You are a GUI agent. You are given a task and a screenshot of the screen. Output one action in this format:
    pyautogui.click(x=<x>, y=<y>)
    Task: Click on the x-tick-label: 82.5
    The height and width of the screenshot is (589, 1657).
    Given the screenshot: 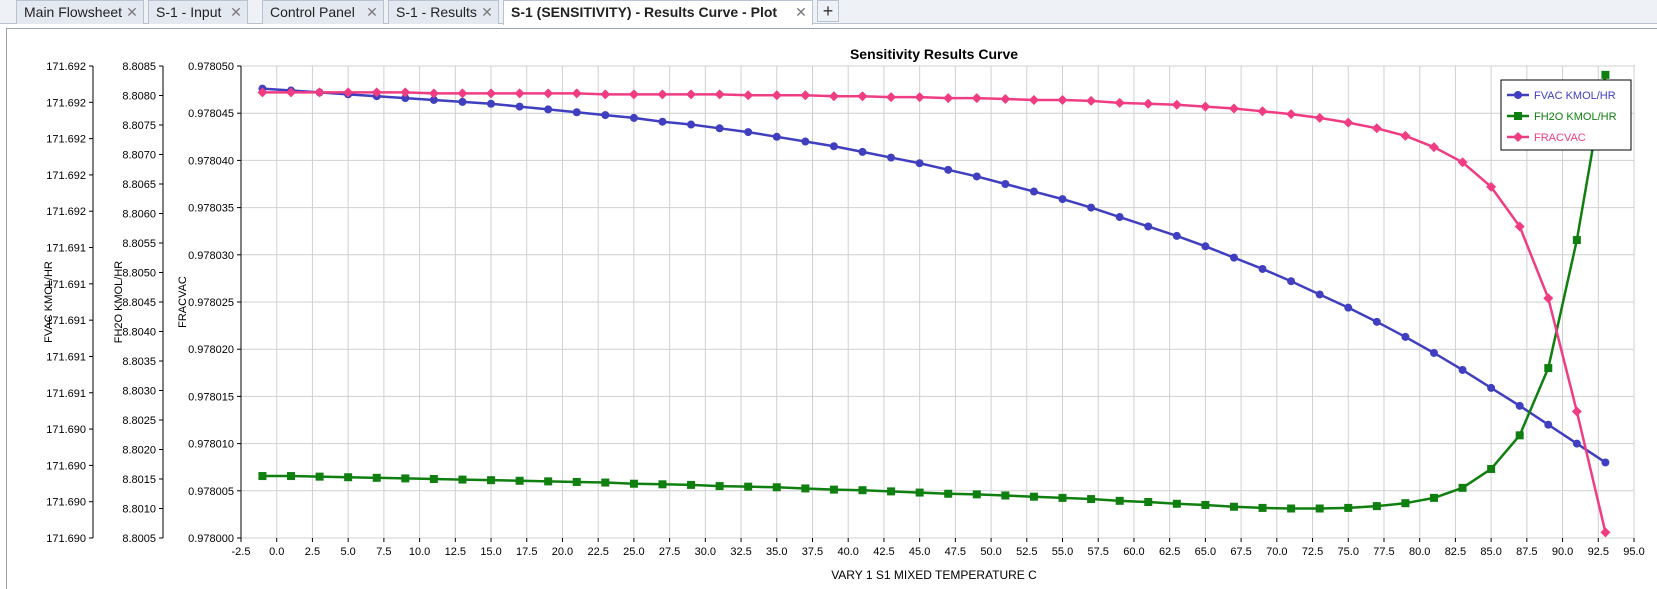 What is the action you would take?
    pyautogui.click(x=1455, y=552)
    